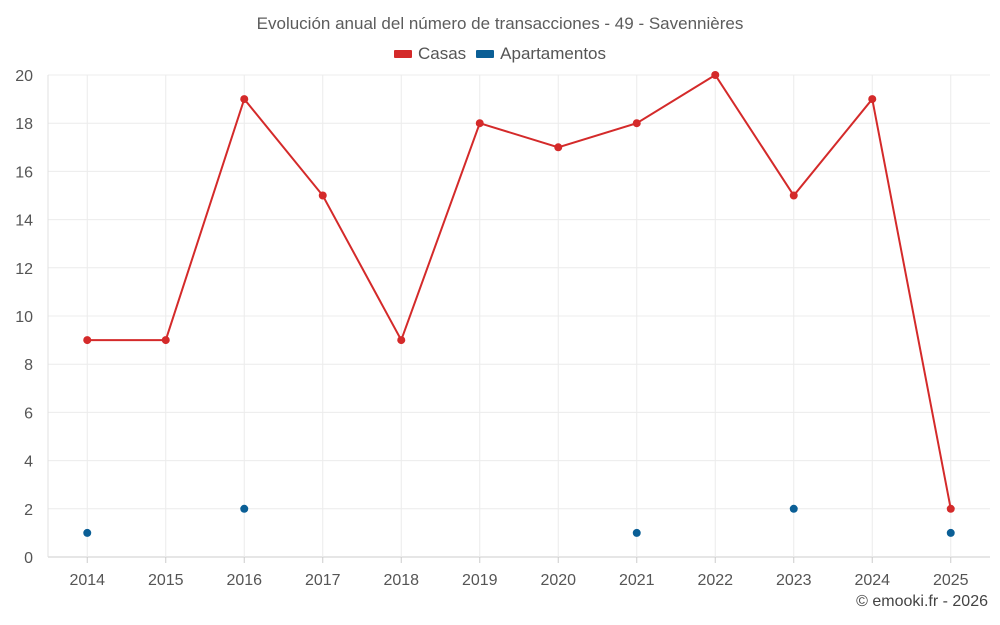  What do you see at coordinates (24, 317) in the screenshot?
I see `y-tick-label: 10` at bounding box center [24, 317].